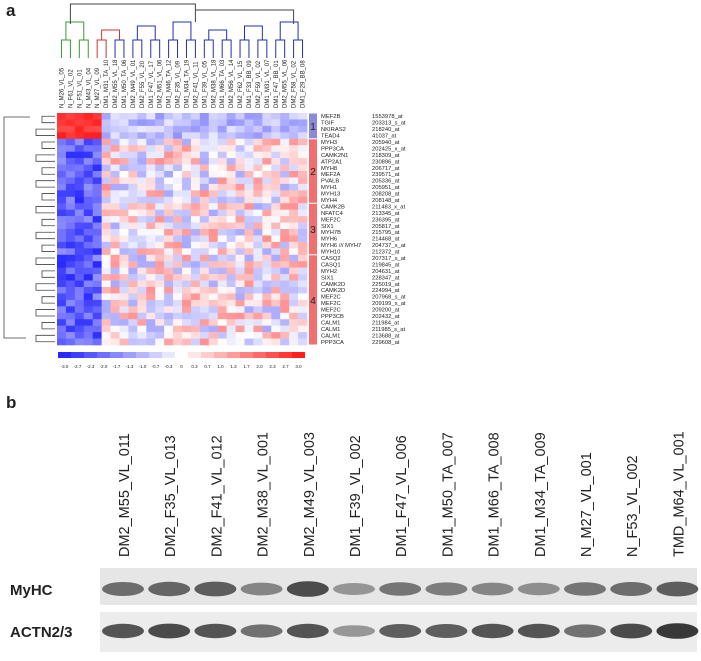  I want to click on gene-label: CAMK2D, so click(333, 291).